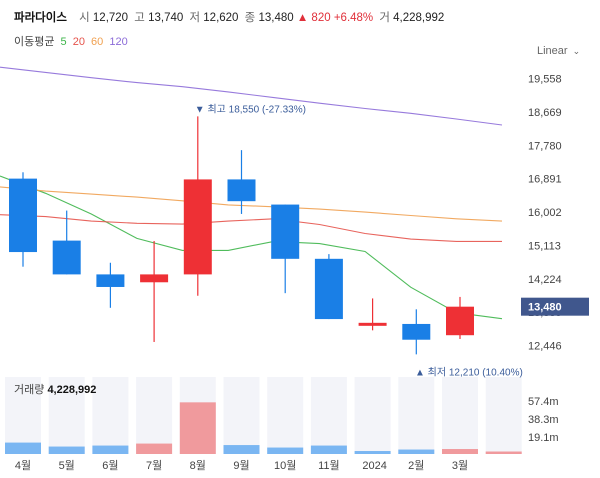 The width and height of the screenshot is (600, 478). I want to click on ma-label: 이동평균, so click(34, 42).